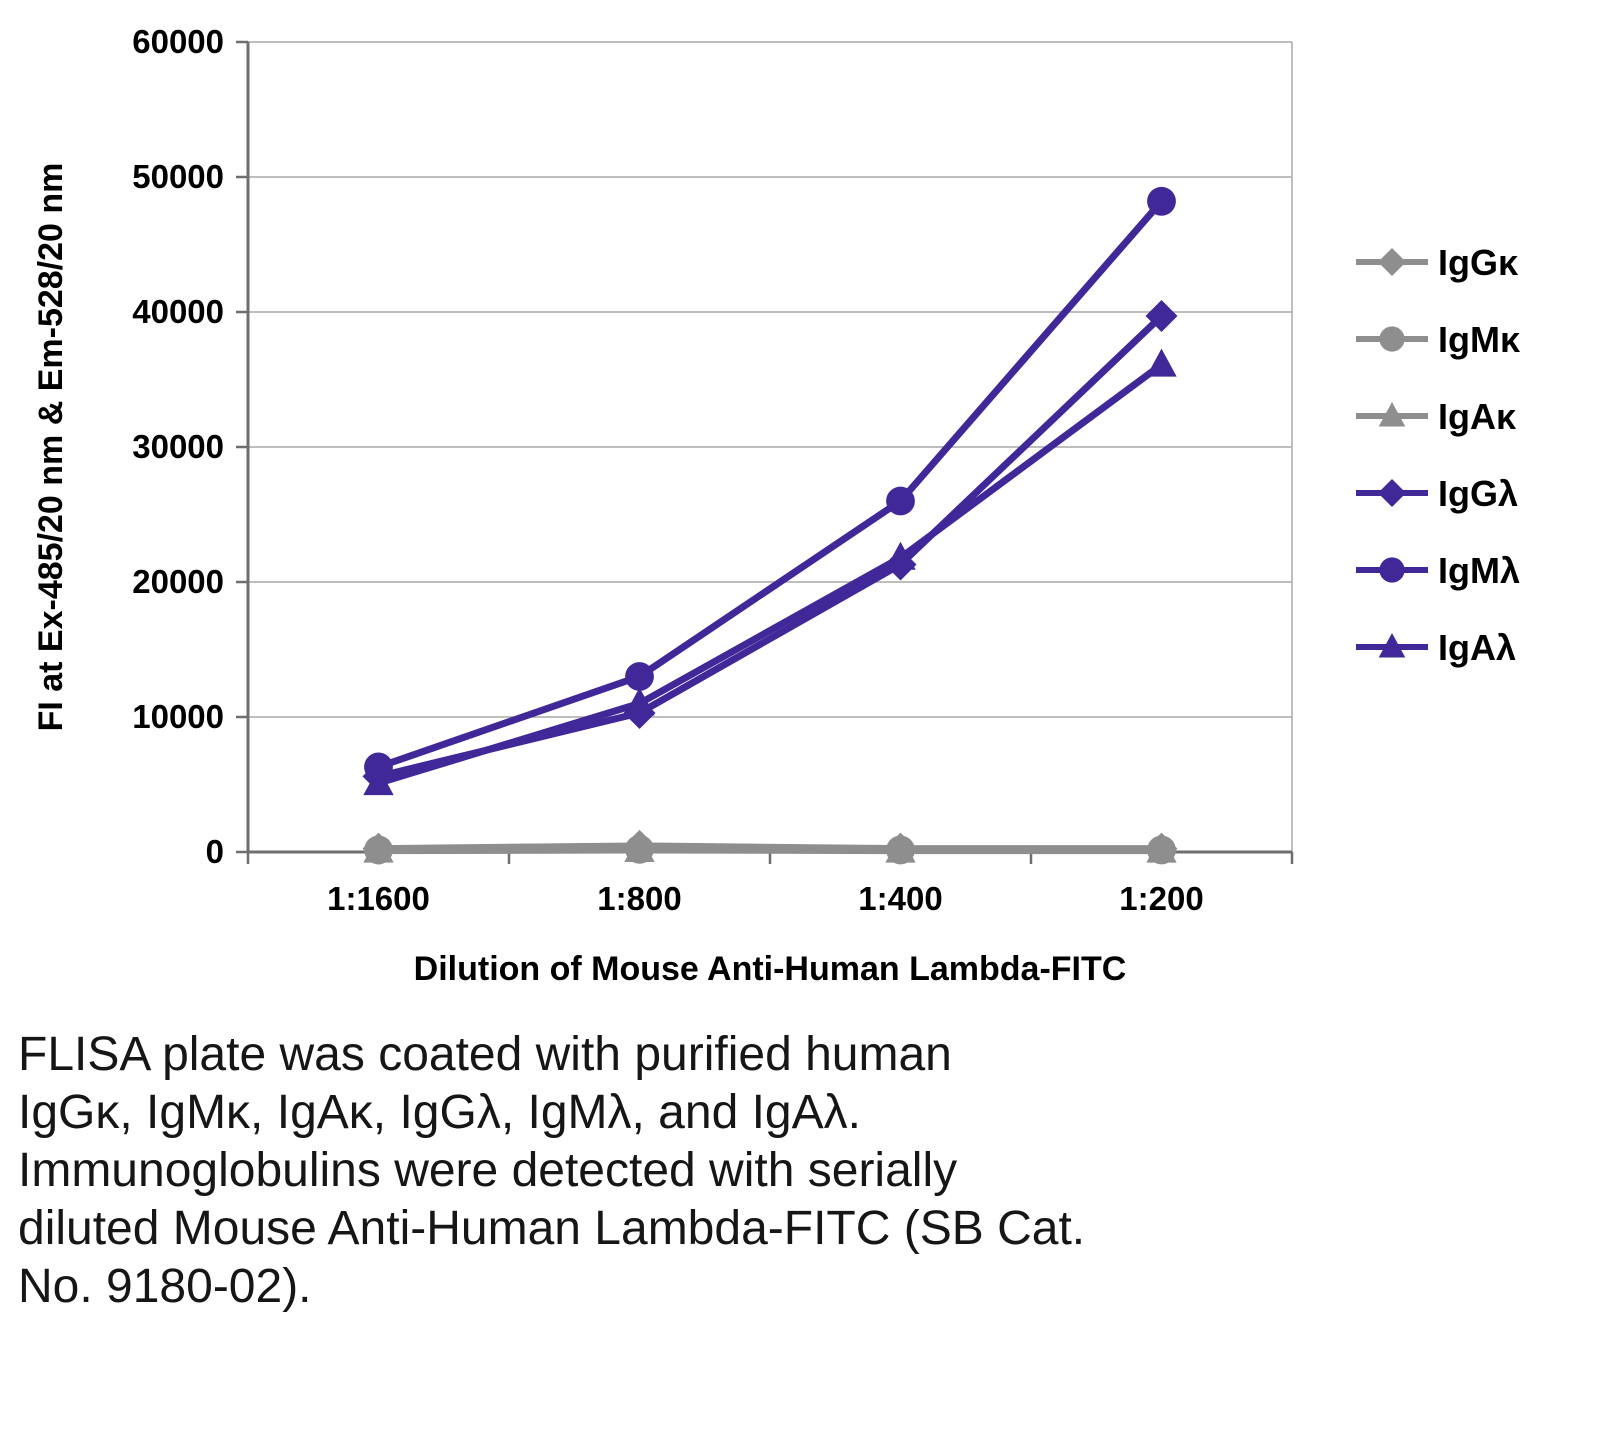  I want to click on series-IgAκ, so click(770, 848).